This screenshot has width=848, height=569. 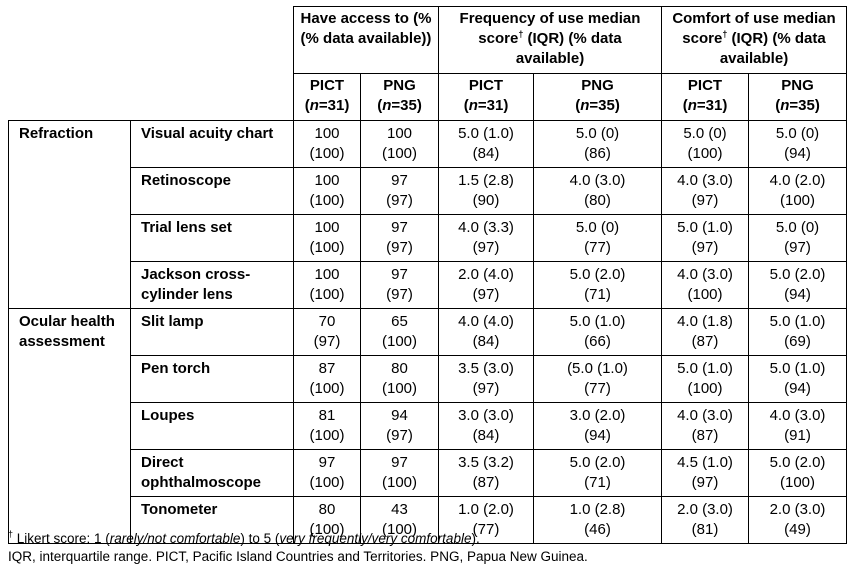 I want to click on value-cell: 3.0 (3.0) (84), so click(x=486, y=426).